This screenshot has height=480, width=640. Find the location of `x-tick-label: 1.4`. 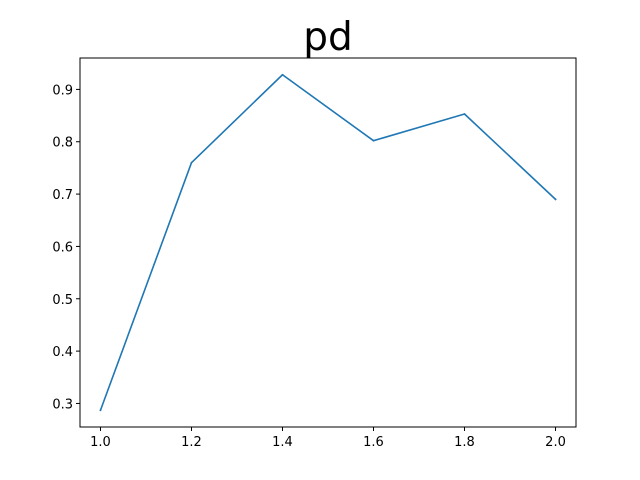

x-tick-label: 1.4 is located at coordinates (282, 442).